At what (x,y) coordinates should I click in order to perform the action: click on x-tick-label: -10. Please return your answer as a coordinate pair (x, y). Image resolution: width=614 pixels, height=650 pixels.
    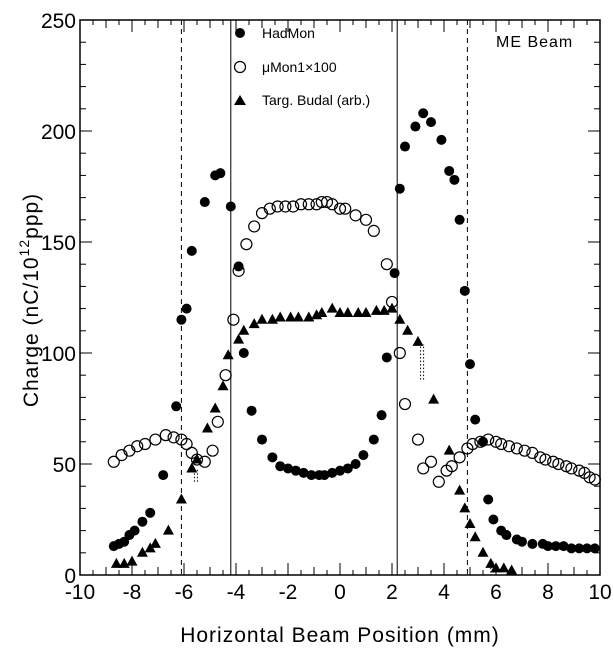
    Looking at the image, I should click on (80, 592).